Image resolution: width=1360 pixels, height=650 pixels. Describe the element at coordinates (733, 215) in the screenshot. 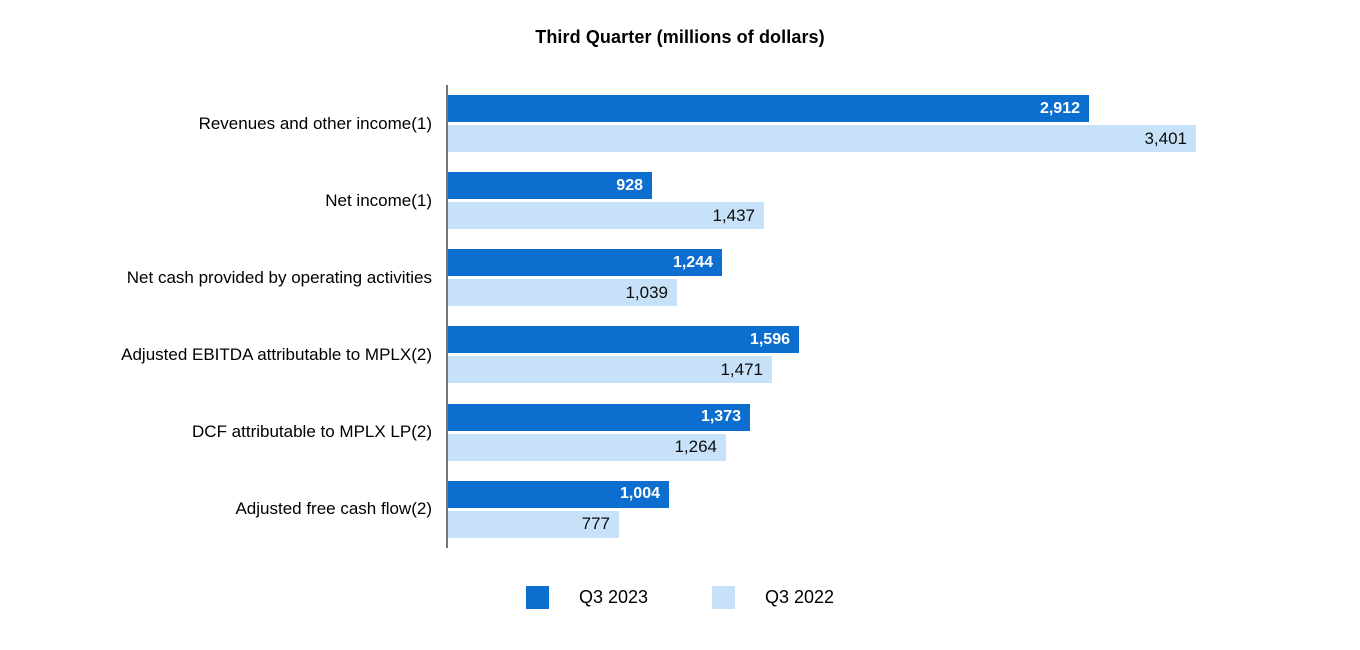

I see `bar-value-label: 1,437` at that location.